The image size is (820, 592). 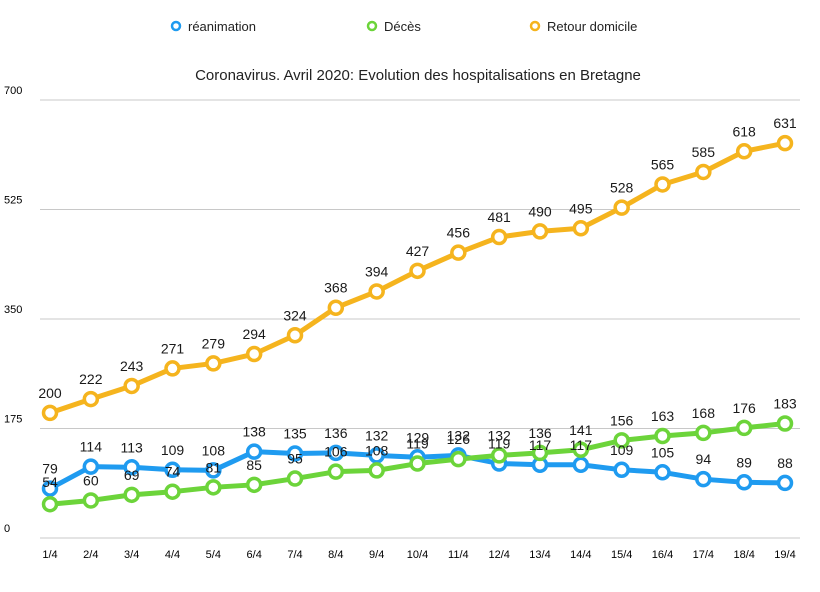 What do you see at coordinates (254, 432) in the screenshot?
I see `data-label: 138` at bounding box center [254, 432].